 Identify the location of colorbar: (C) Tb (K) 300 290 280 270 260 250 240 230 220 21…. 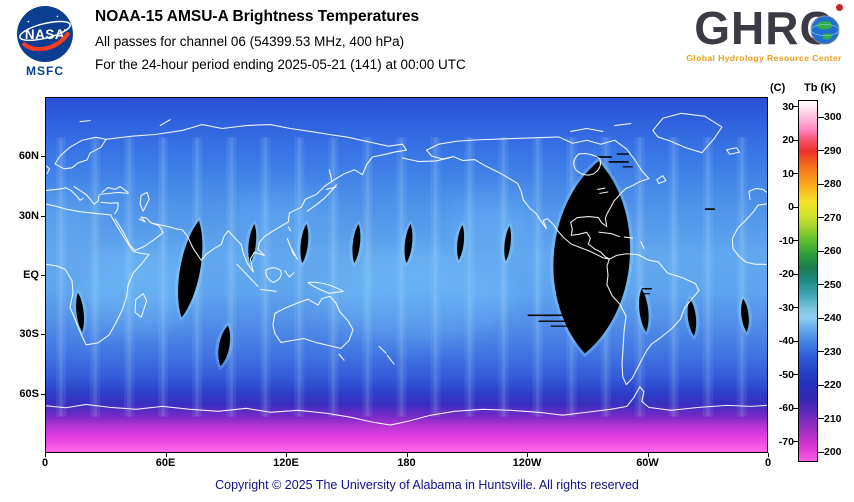
(811, 280).